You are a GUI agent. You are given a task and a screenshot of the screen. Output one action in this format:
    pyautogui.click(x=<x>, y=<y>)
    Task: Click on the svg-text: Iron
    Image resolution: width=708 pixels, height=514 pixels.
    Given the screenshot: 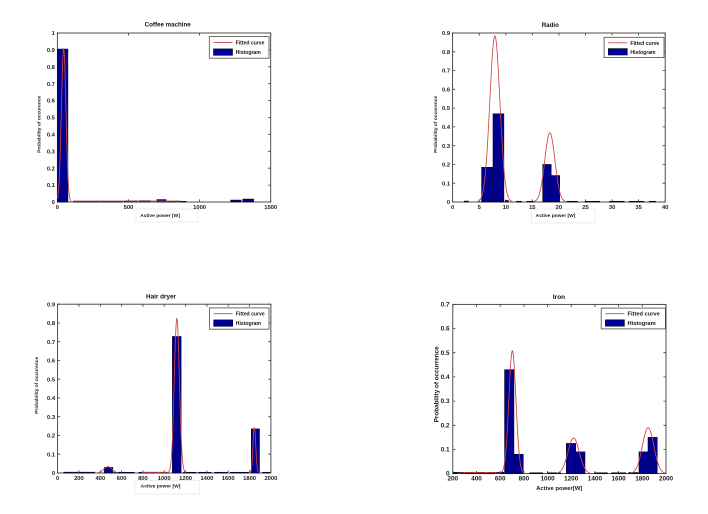 What is the action you would take?
    pyautogui.click(x=559, y=297)
    